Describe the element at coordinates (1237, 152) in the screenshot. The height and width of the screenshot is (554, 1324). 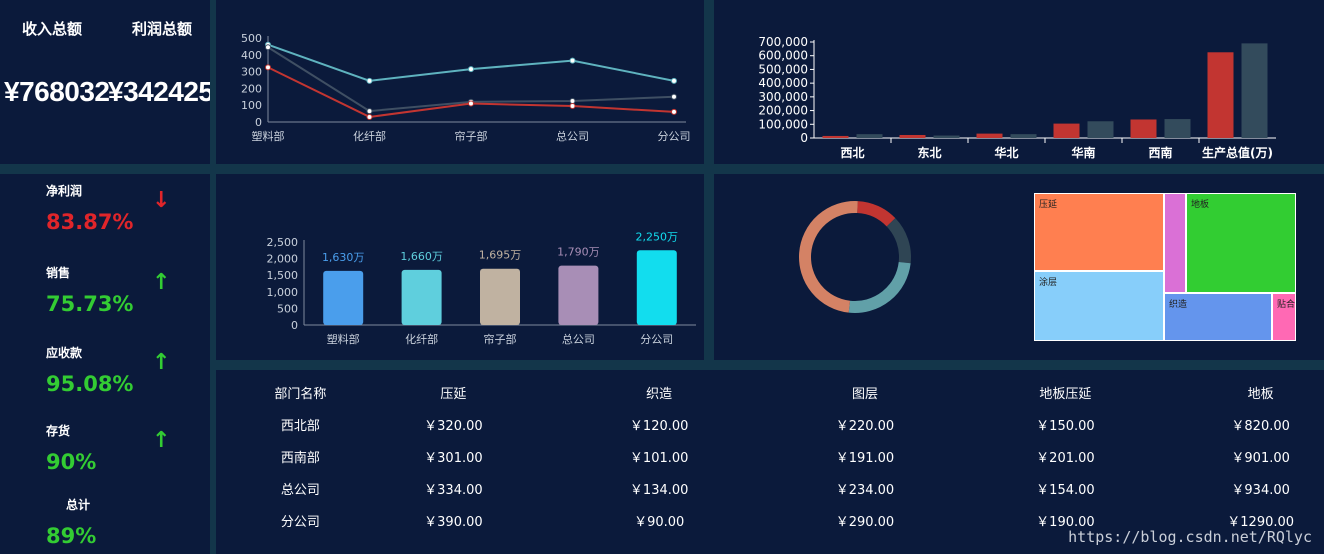
I see `x-tick-label: 生产总值(万)` at that location.